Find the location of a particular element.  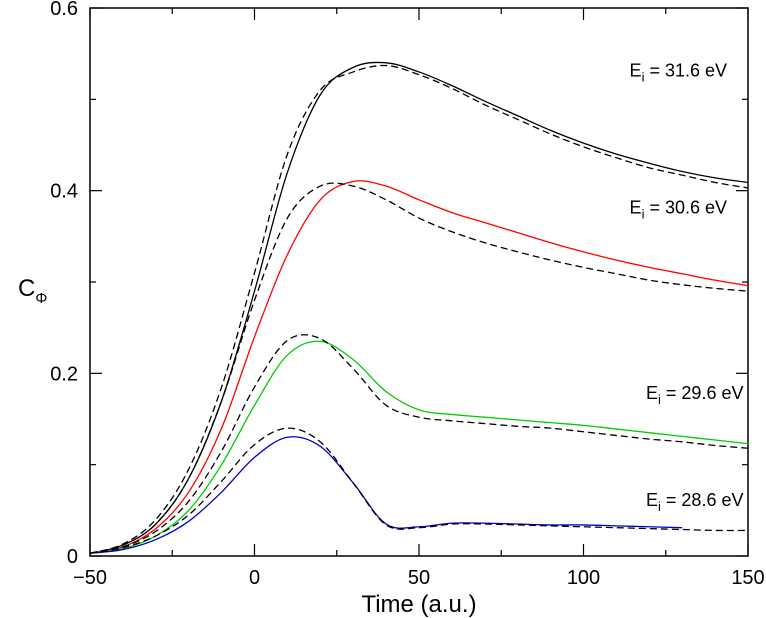

energy-label-value: = 29.6 eV is located at coordinates (702, 393).